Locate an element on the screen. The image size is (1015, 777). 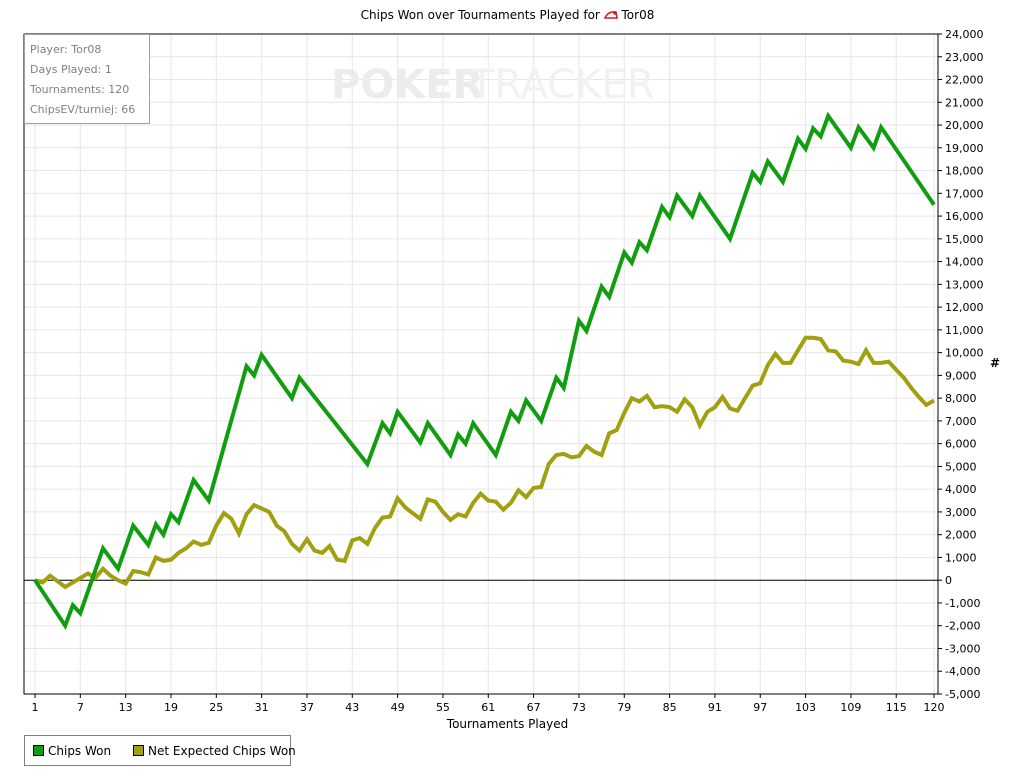
legend-item-net-expected: Net Expected Chips Won is located at coordinates (214, 751).